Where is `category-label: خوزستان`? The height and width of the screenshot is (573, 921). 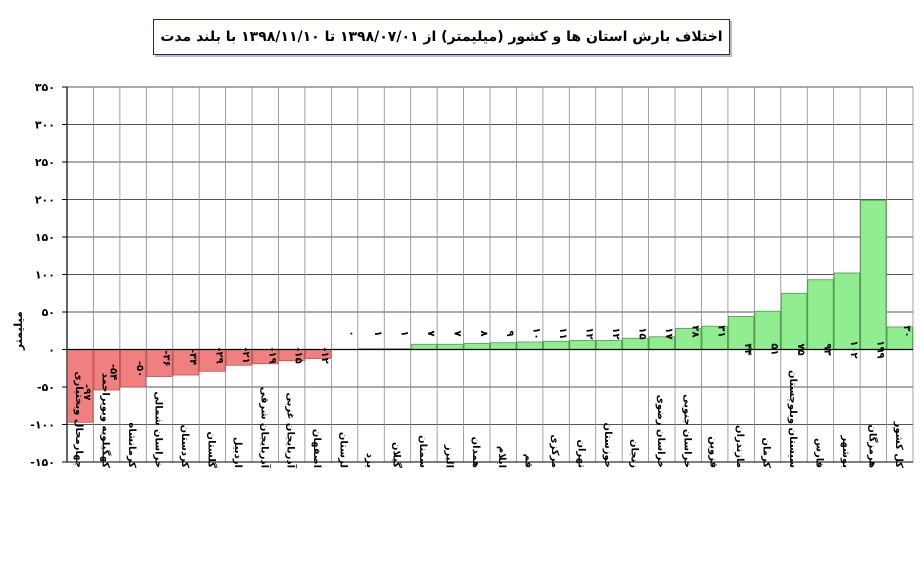 category-label: خوزستان is located at coordinates (607, 445).